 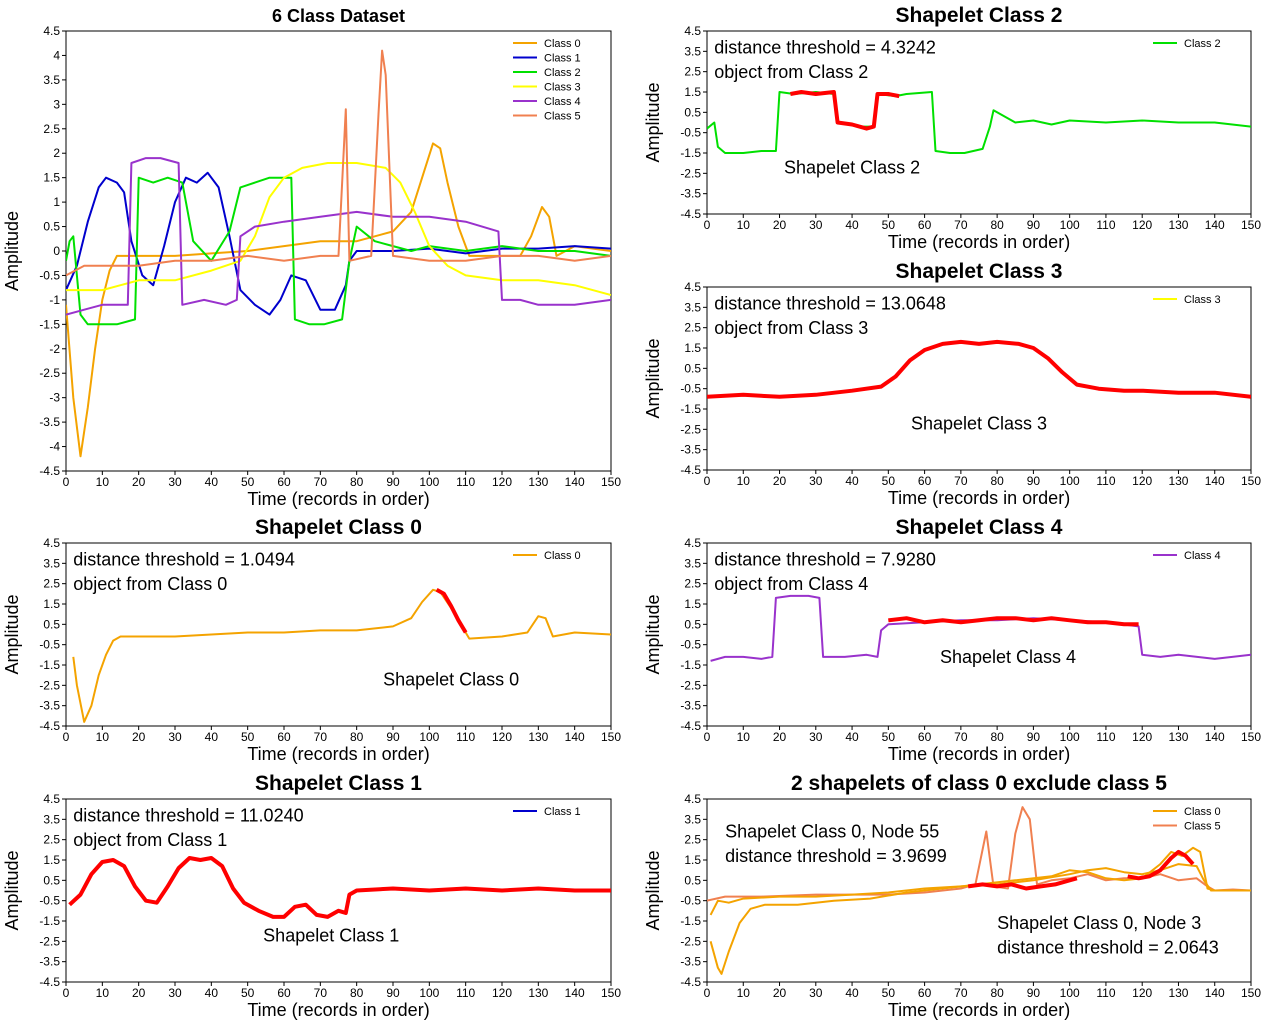 What do you see at coordinates (429, 482) in the screenshot?
I see `x-tick-label: 100` at bounding box center [429, 482].